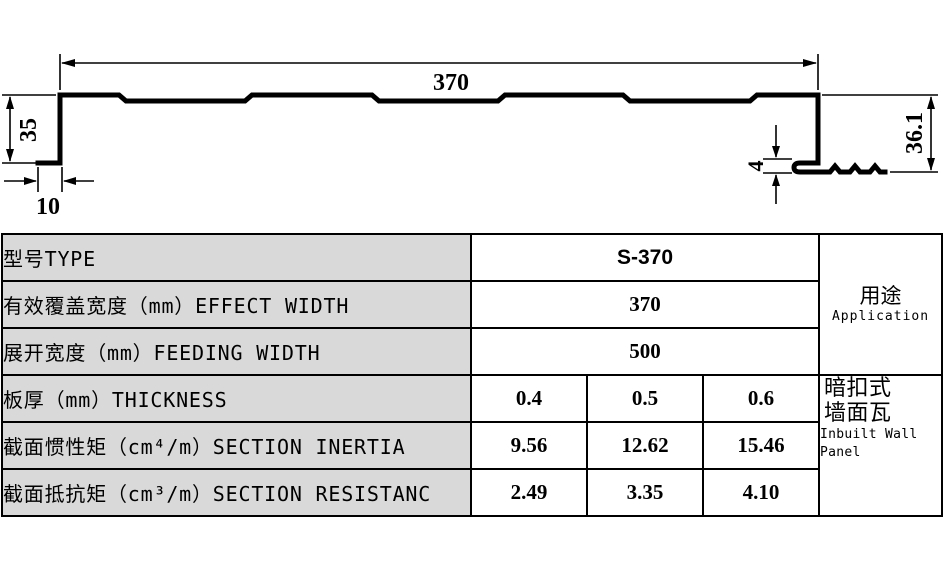 This screenshot has height=578, width=946. What do you see at coordinates (645, 445) in the screenshot?
I see `value-inertia-2: 12.62` at bounding box center [645, 445].